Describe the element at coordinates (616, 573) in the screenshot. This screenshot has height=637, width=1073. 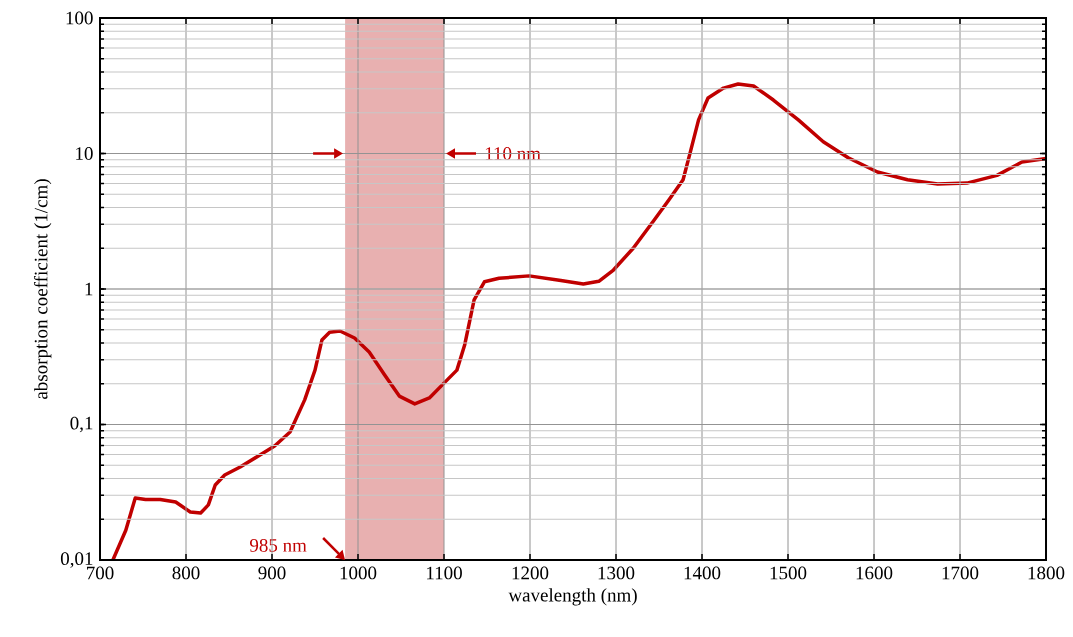
I see `x-tick-label: 1300` at that location.